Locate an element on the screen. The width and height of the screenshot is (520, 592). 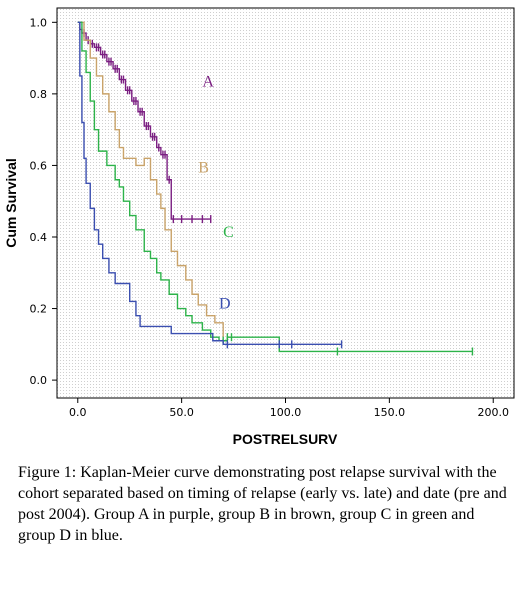
x-tick-label: 200.0 is located at coordinates (493, 412).